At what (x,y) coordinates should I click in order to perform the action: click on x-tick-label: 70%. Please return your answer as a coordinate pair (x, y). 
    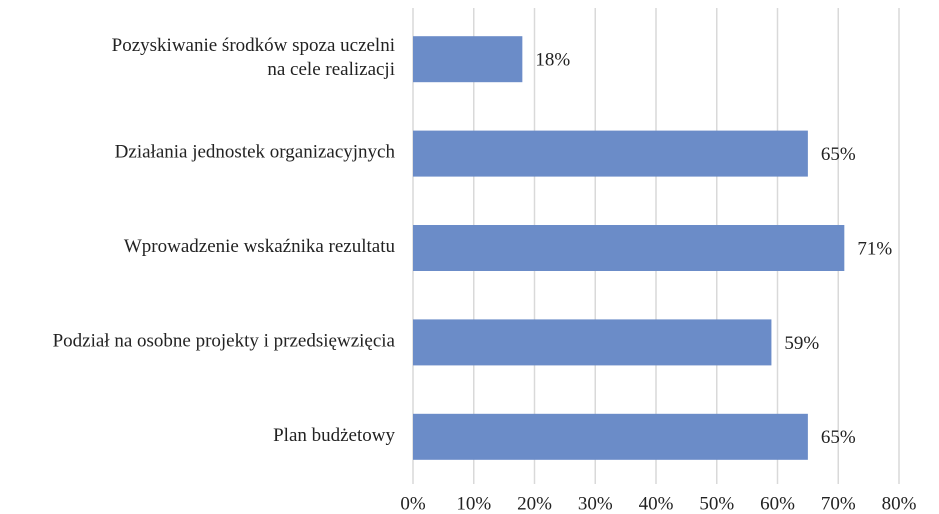
    Looking at the image, I should click on (838, 503).